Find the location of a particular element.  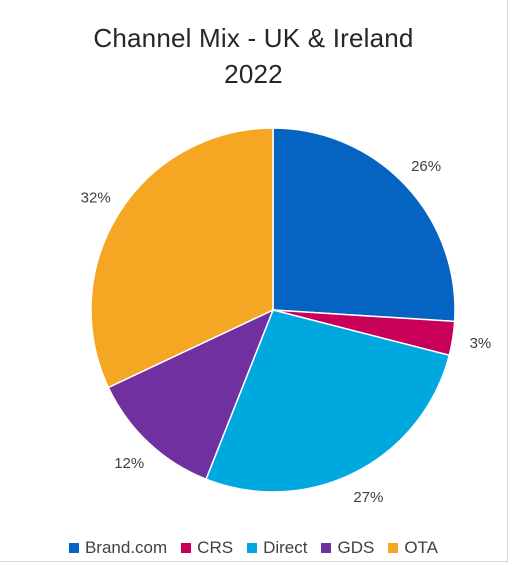

legend: Brand.com CRS Direct GDS OTA is located at coordinates (253, 548).